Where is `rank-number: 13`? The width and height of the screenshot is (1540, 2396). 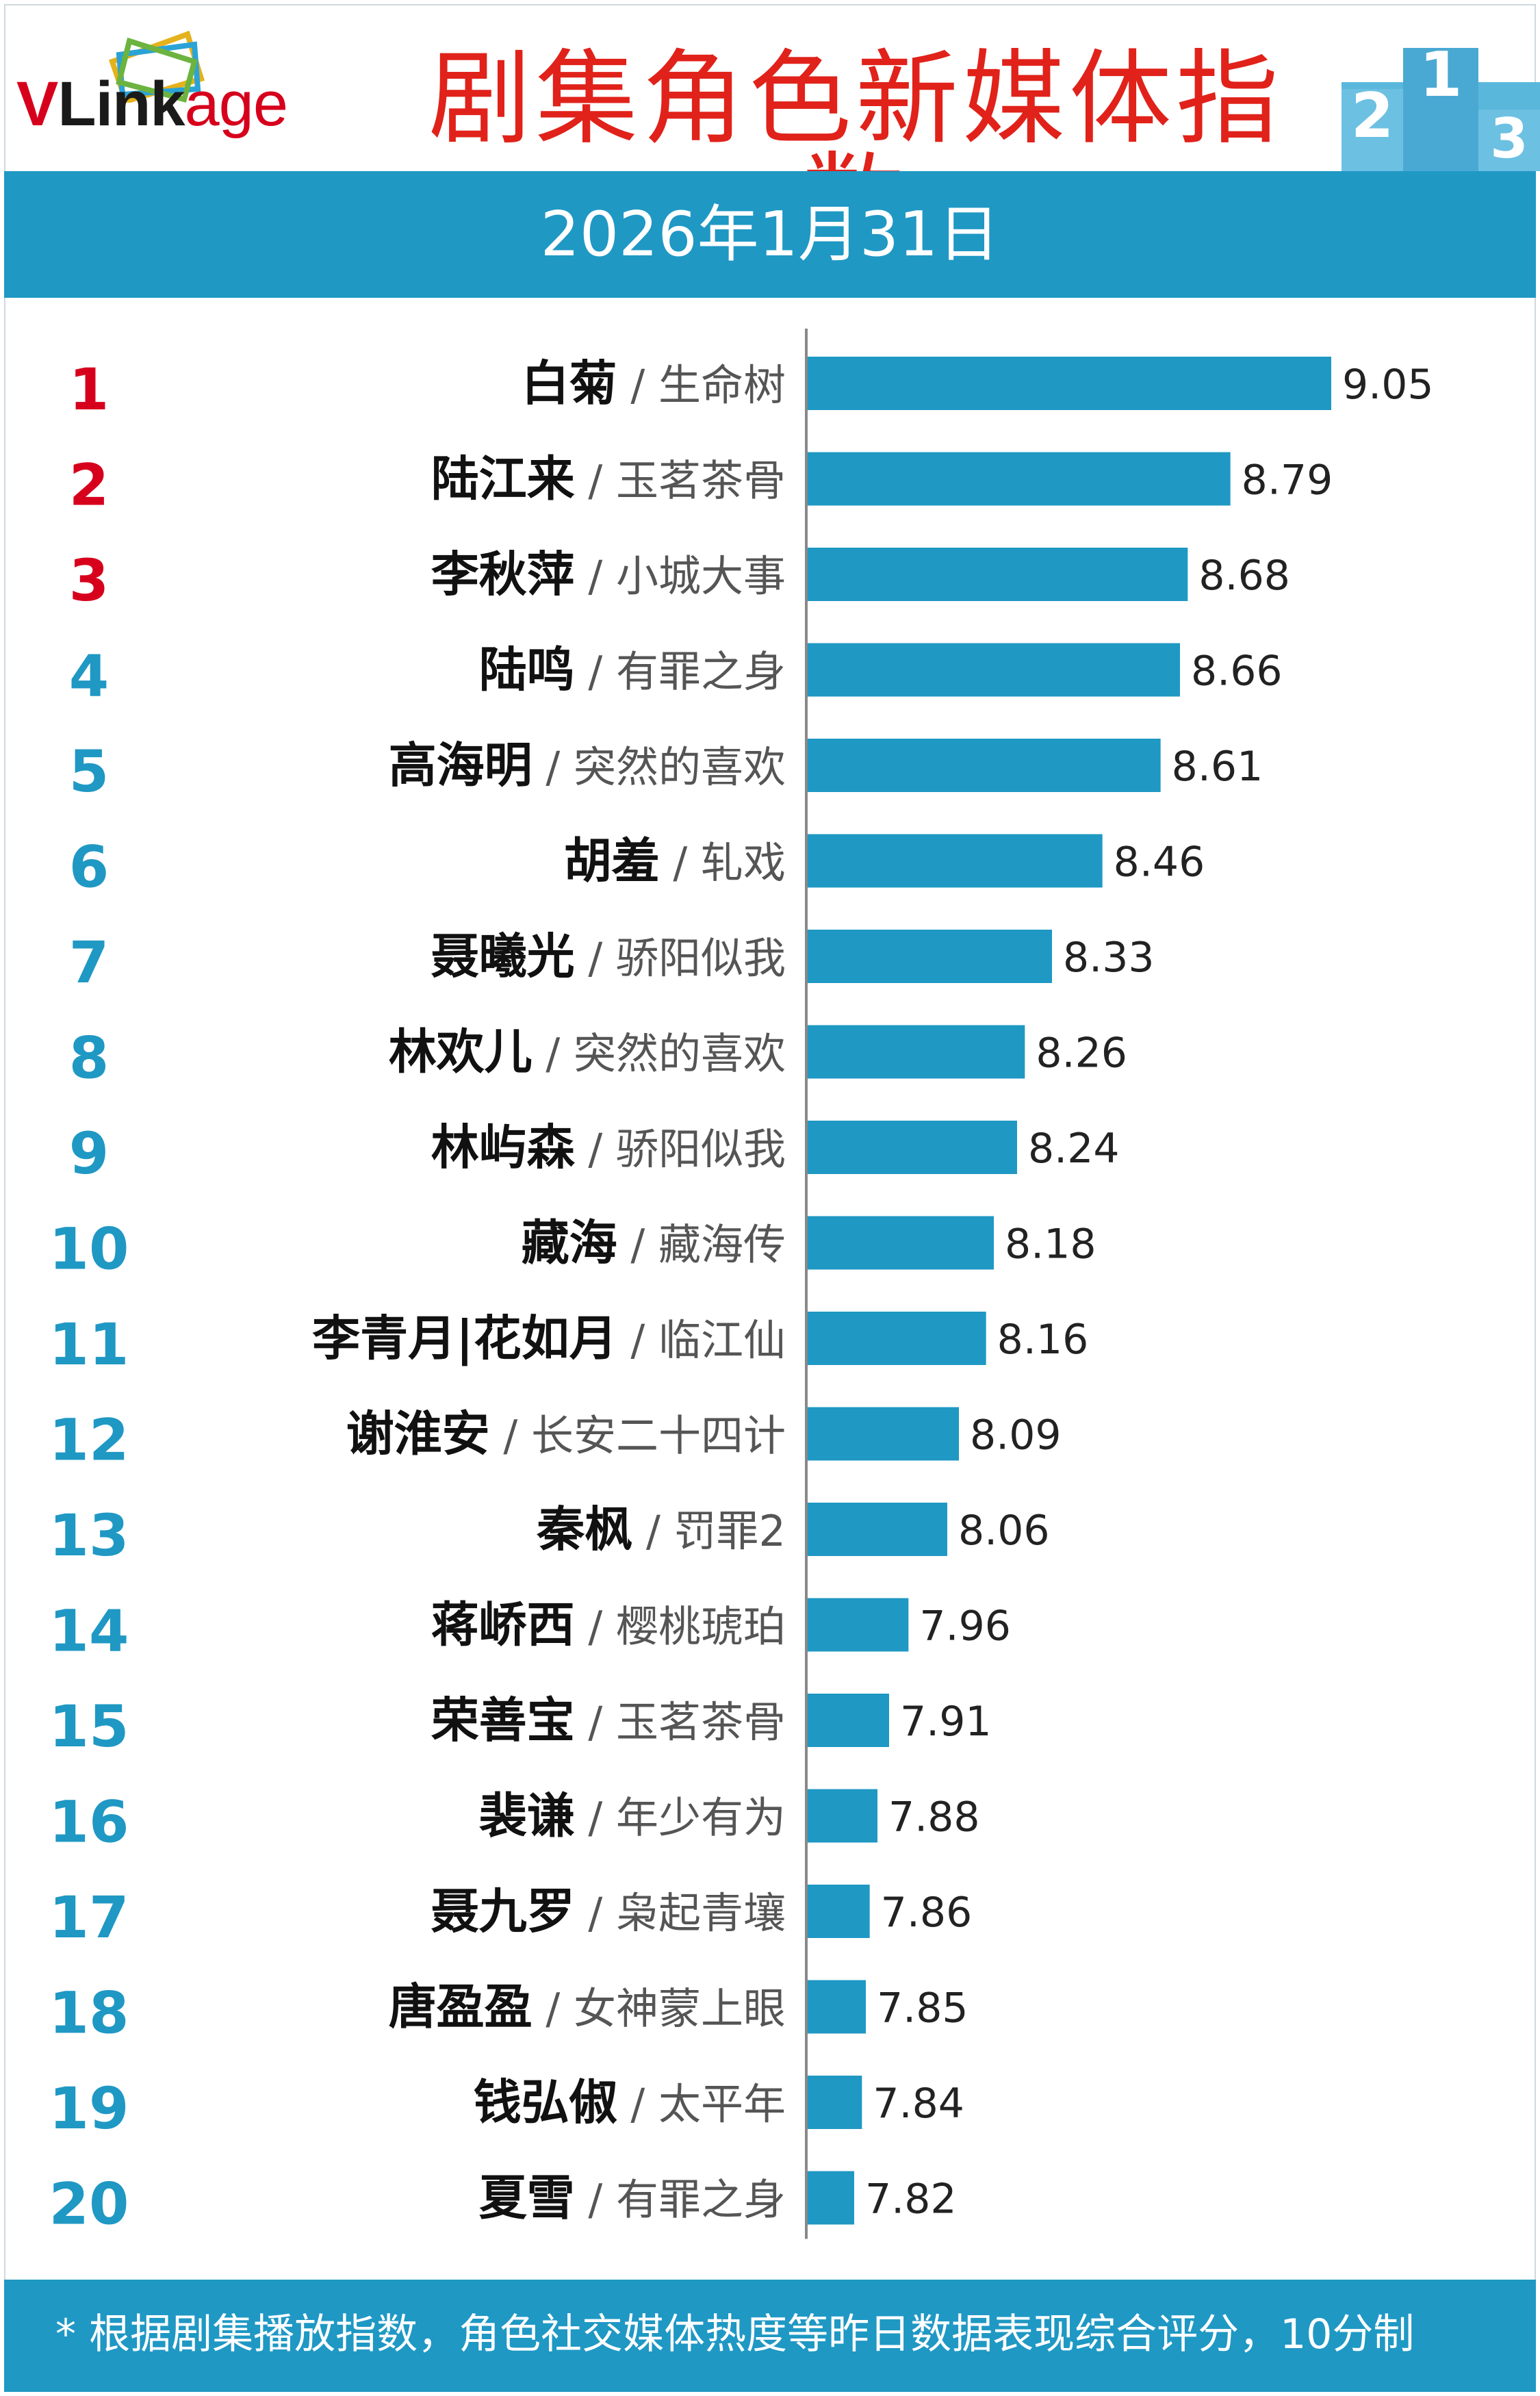
rank-number: 13 is located at coordinates (89, 1535).